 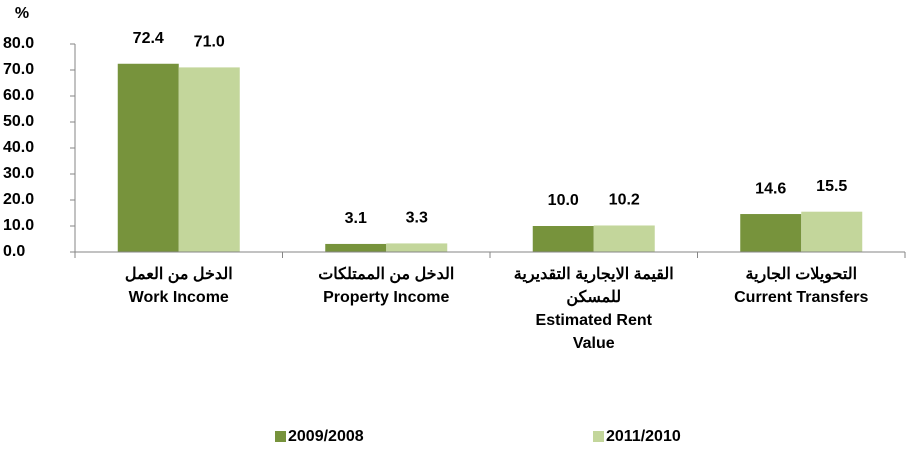 I want to click on x-tick-label: للمسكن, so click(x=593, y=298).